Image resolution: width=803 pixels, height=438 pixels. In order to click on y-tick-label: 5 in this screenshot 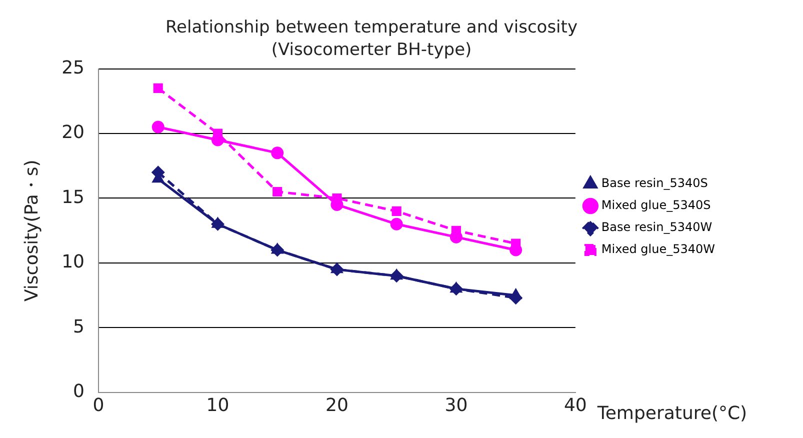, I will do `click(79, 327)`.